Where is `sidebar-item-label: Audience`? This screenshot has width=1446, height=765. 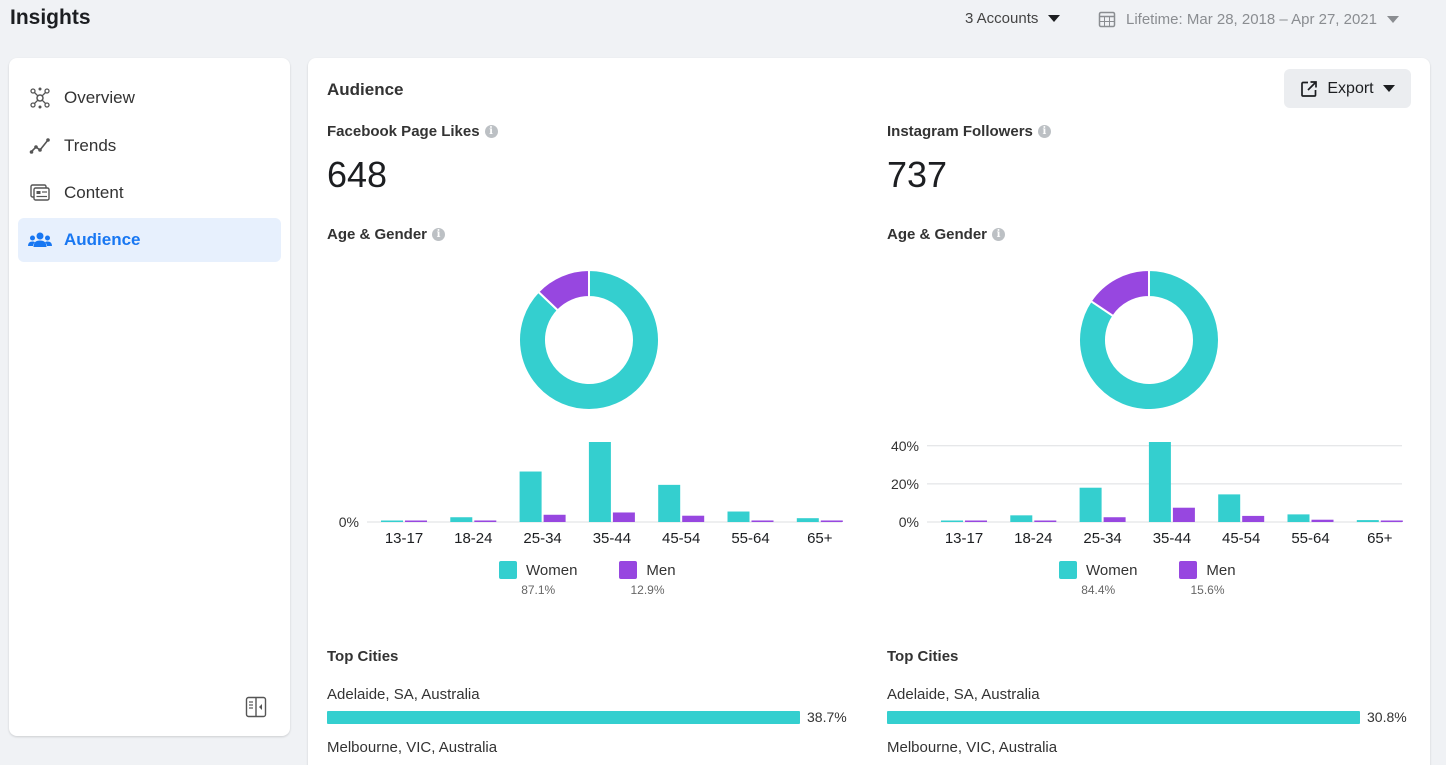 sidebar-item-label: Audience is located at coordinates (102, 239).